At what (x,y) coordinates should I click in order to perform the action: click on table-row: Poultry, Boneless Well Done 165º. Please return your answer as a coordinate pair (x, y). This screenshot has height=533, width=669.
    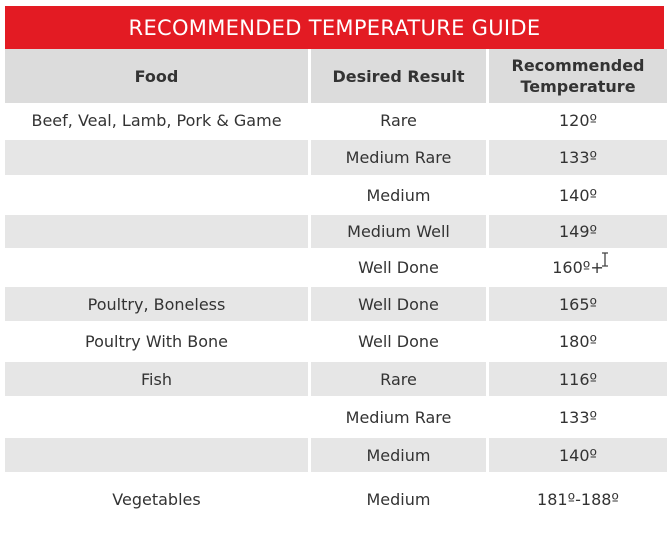
    Looking at the image, I should click on (336, 305).